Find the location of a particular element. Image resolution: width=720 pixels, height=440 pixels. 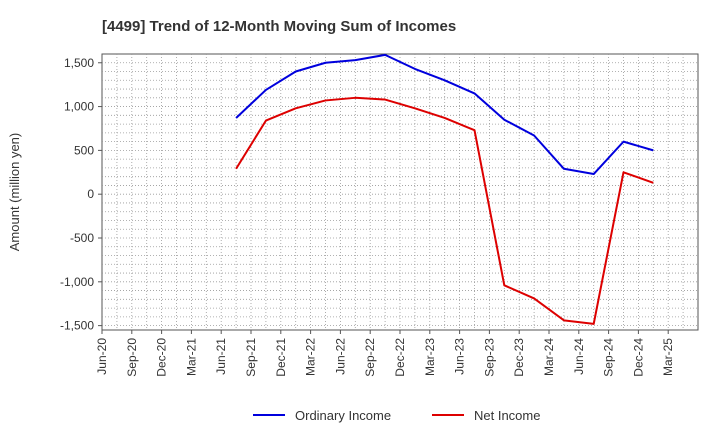

legend-label: Ordinary Income is located at coordinates (343, 415).